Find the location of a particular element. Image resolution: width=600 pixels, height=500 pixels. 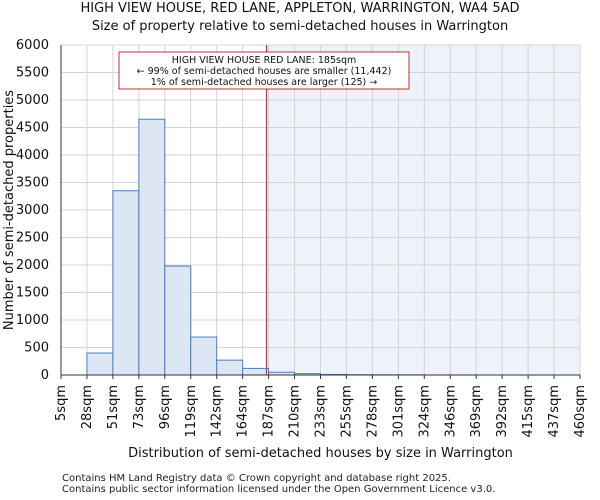

y-tick-label: 5000 is located at coordinates (32, 100).